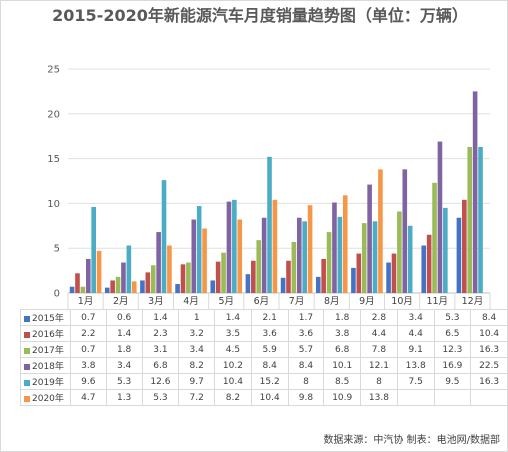  I want to click on bar-2018年-8月, so click(334, 247).